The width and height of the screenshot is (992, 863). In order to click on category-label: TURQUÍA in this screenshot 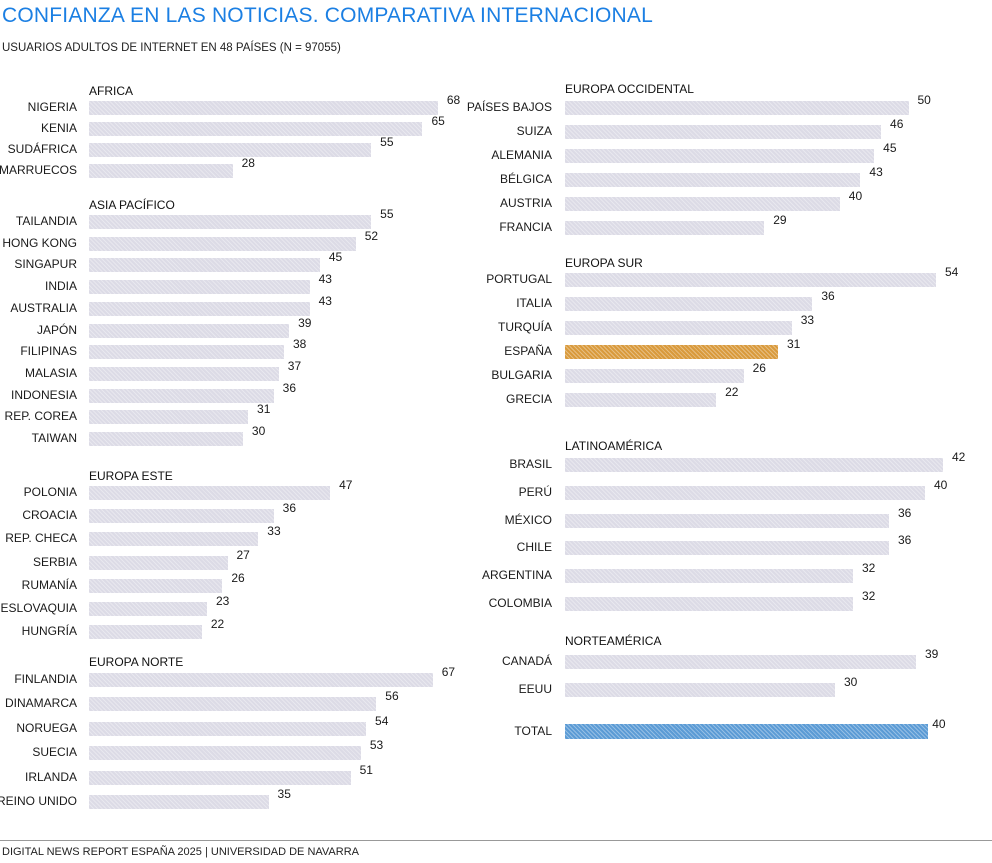, I will do `click(525, 327)`.